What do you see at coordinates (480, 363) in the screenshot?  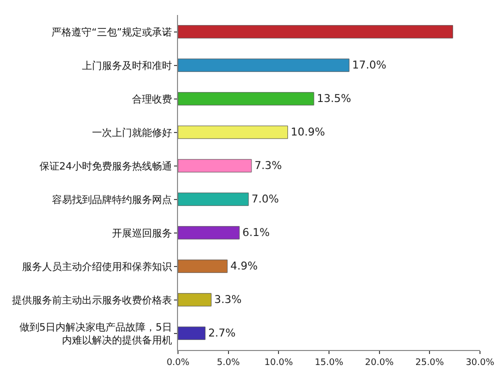 I see `x-tick-label: 30.0%` at bounding box center [480, 363].